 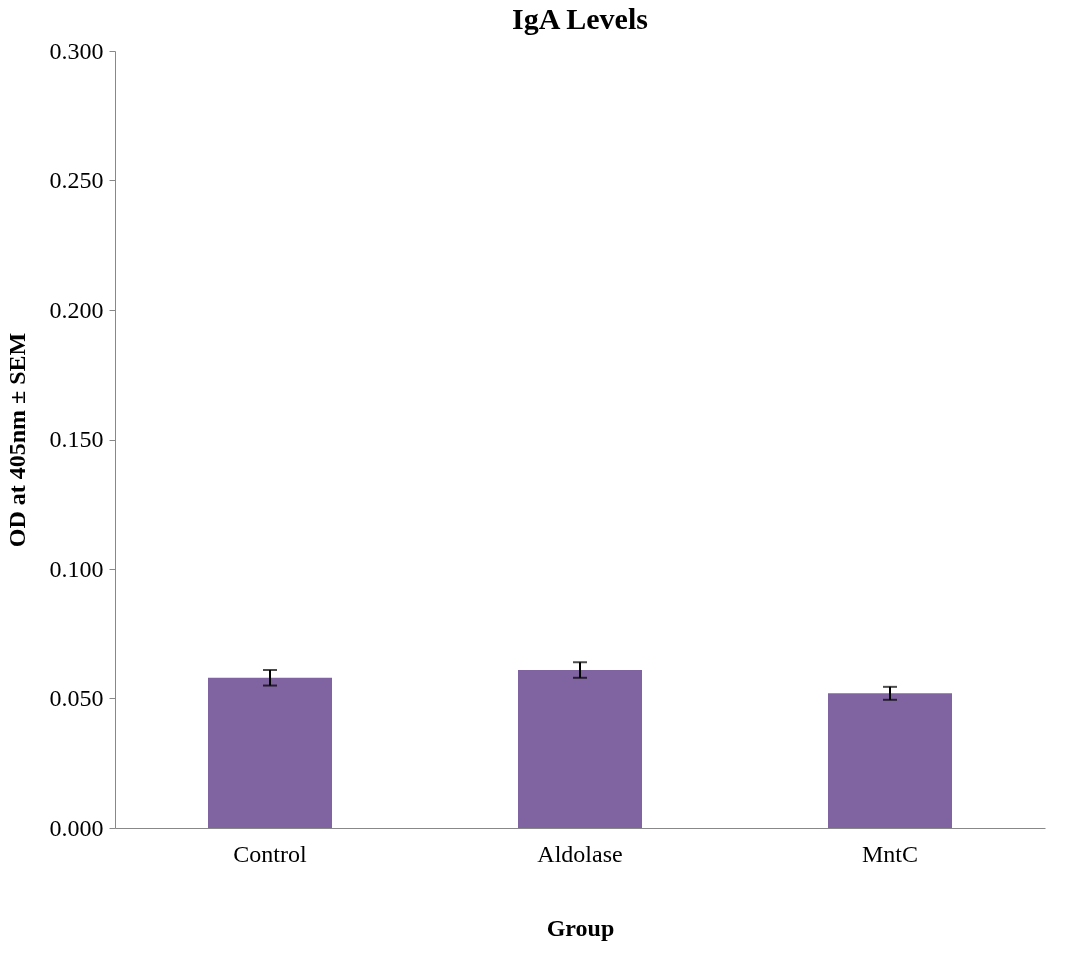 I want to click on y-tick-label: 0.250, so click(x=76, y=180).